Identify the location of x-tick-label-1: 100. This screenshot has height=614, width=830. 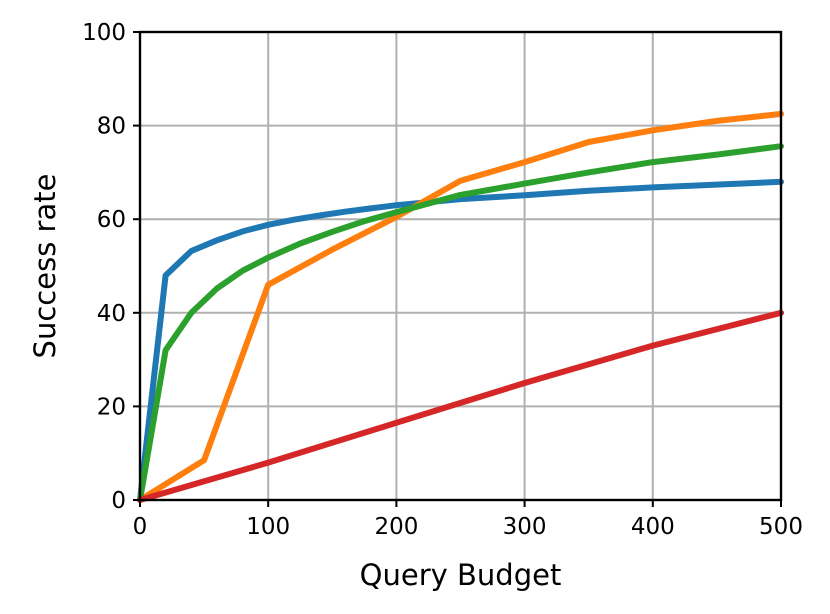
(268, 527).